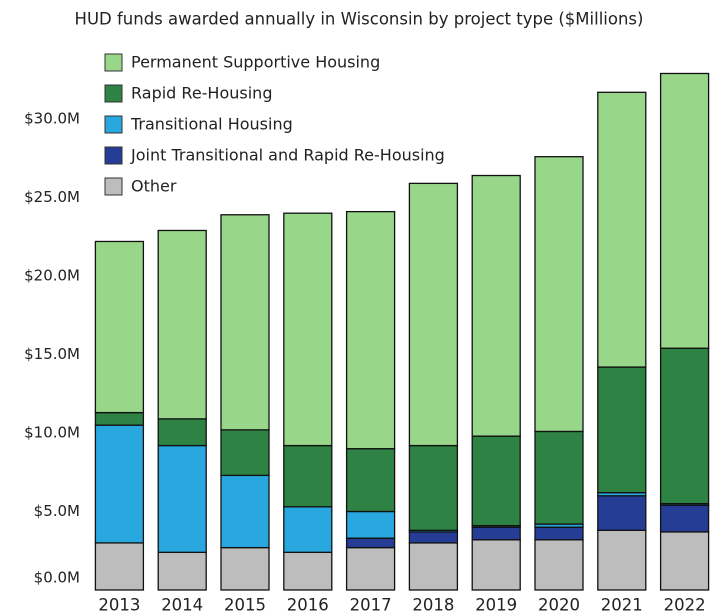 The height and width of the screenshot is (615, 718). What do you see at coordinates (119, 605) in the screenshot?
I see `x-tick-label: 2013` at bounding box center [119, 605].